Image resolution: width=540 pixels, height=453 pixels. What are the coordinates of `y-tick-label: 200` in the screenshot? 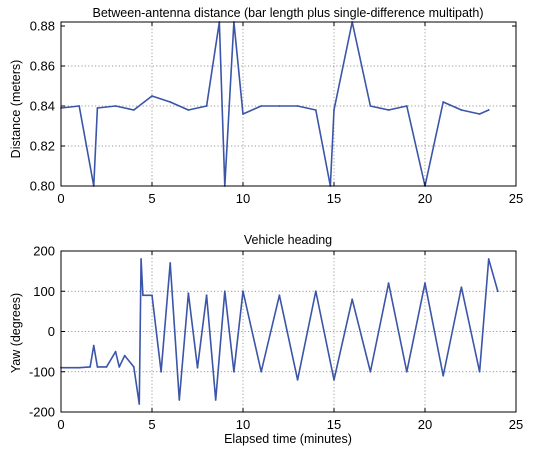 It's located at (44, 251).